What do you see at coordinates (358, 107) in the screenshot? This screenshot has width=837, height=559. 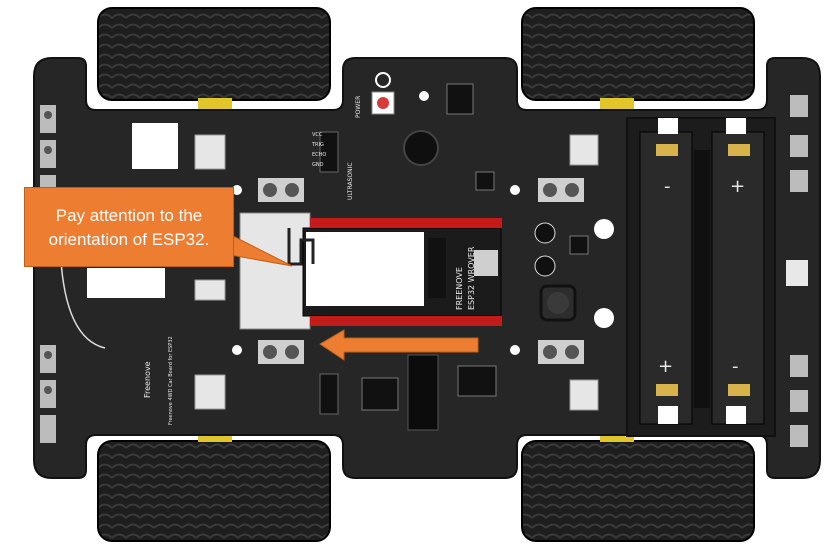 I see `power-label: POWER` at bounding box center [358, 107].